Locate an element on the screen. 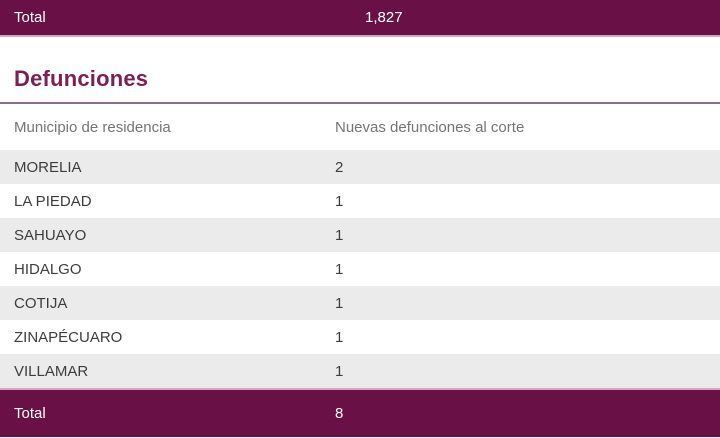 The width and height of the screenshot is (720, 438). table-total-row: Total 8 is located at coordinates (360, 412).